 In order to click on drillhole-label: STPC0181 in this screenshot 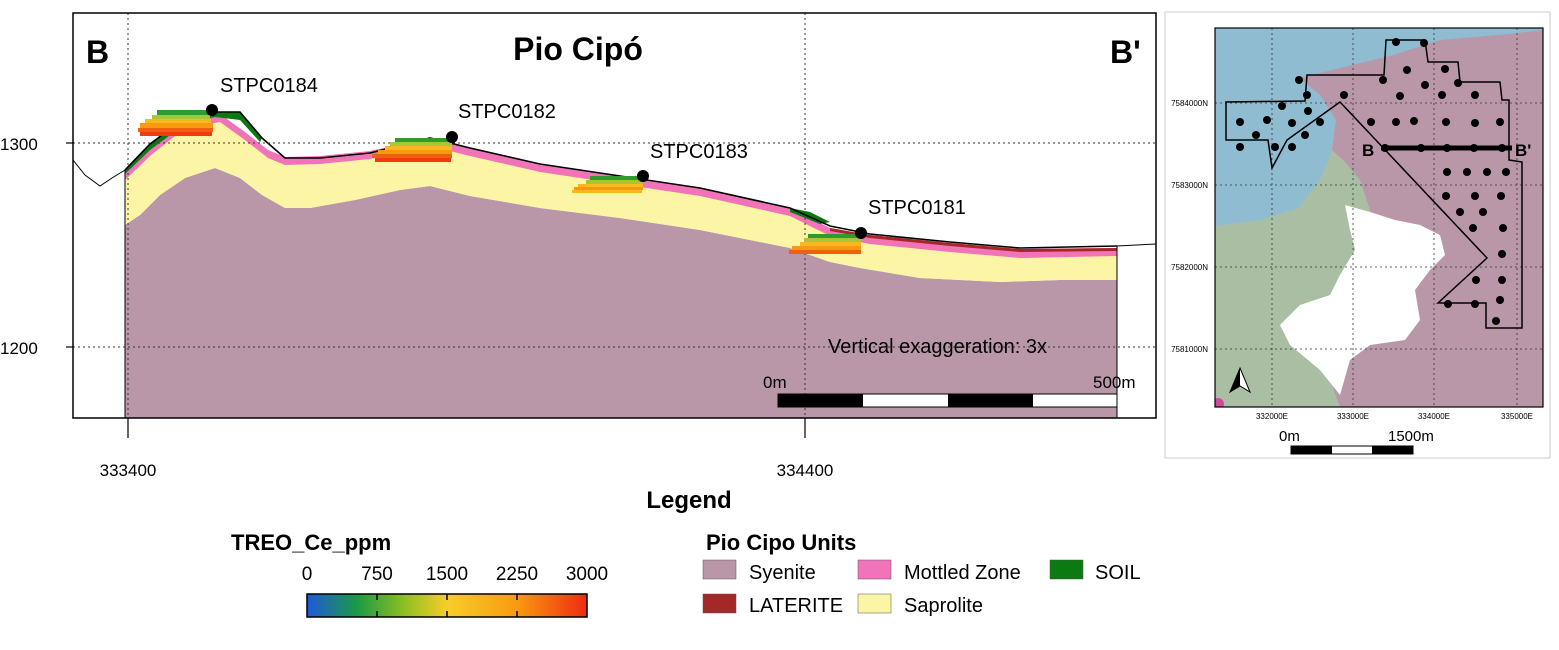, I will do `click(917, 208)`.